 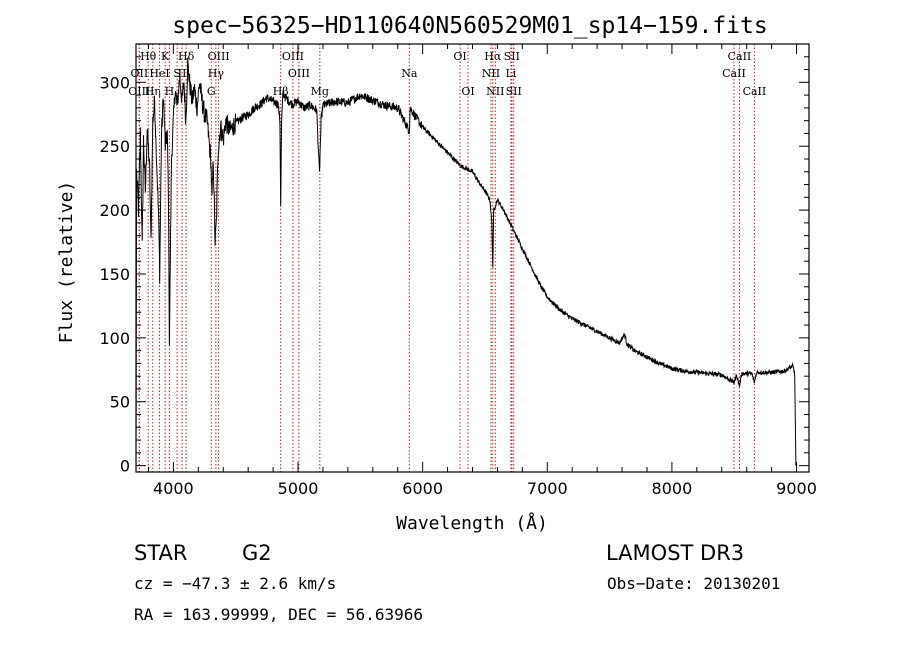 I want to click on line-label-27: CaII, so click(x=734, y=73).